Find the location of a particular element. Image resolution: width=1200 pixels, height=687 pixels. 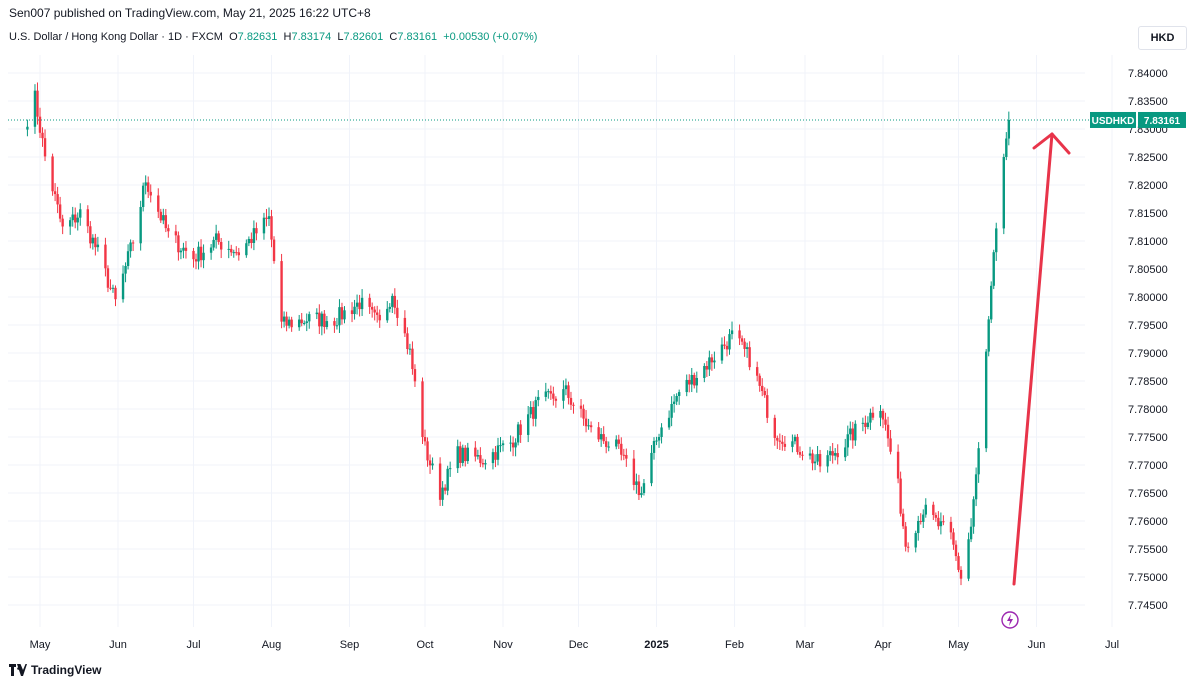

annotation-arrow-head is located at coordinates (1051, 143).